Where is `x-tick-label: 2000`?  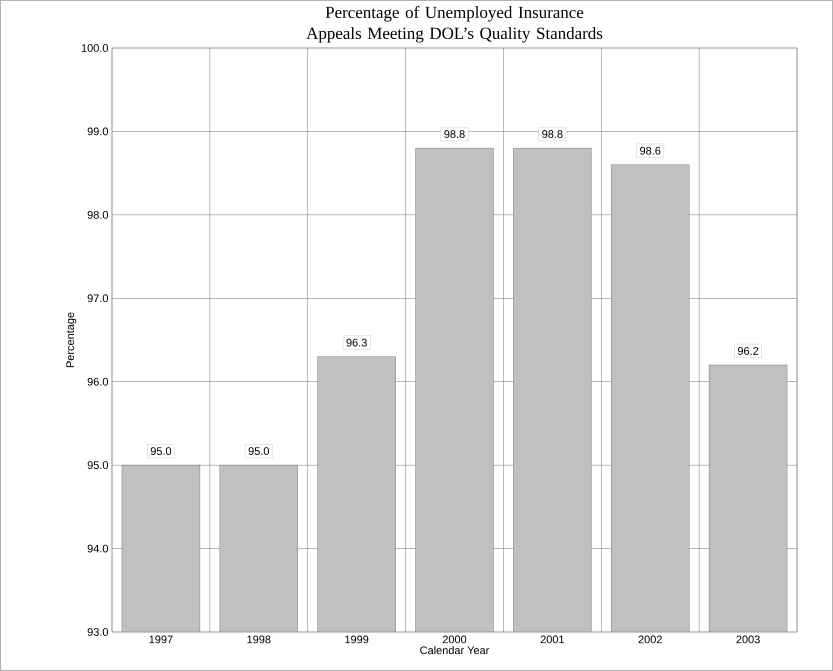
x-tick-label: 2000 is located at coordinates (454, 640).